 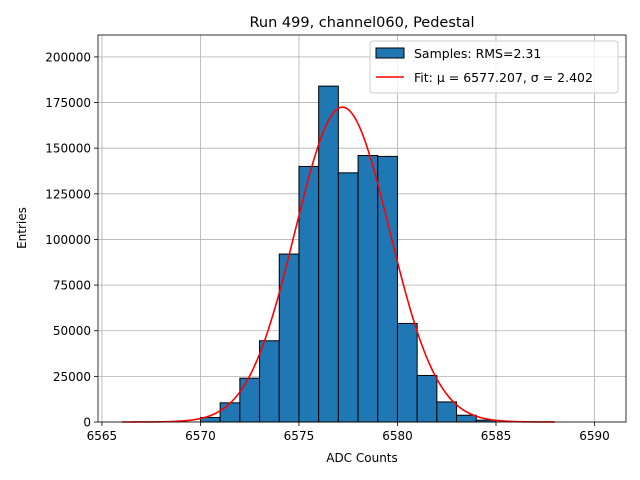 What do you see at coordinates (390, 53) in the screenshot?
I see `legend-hist-swatch` at bounding box center [390, 53].